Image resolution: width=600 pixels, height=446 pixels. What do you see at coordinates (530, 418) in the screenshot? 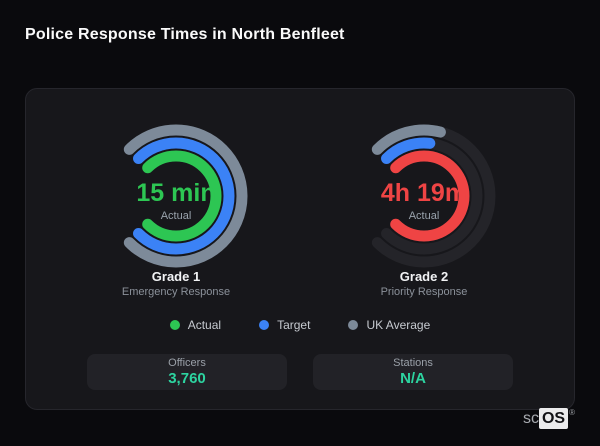
I see `scos-logo-prefix: sc` at bounding box center [530, 418].